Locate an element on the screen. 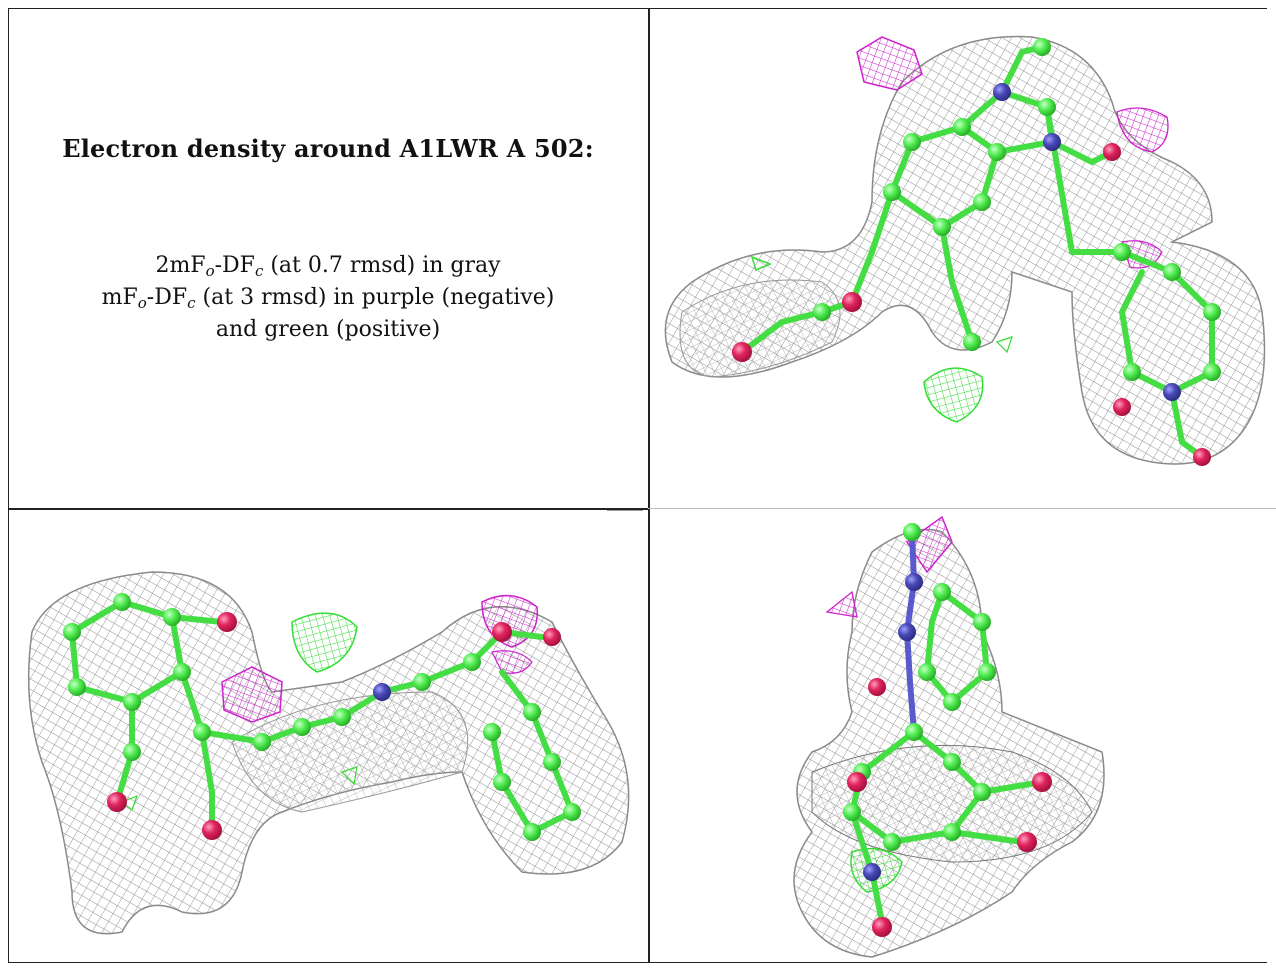  row-divider is located at coordinates (329, 509).